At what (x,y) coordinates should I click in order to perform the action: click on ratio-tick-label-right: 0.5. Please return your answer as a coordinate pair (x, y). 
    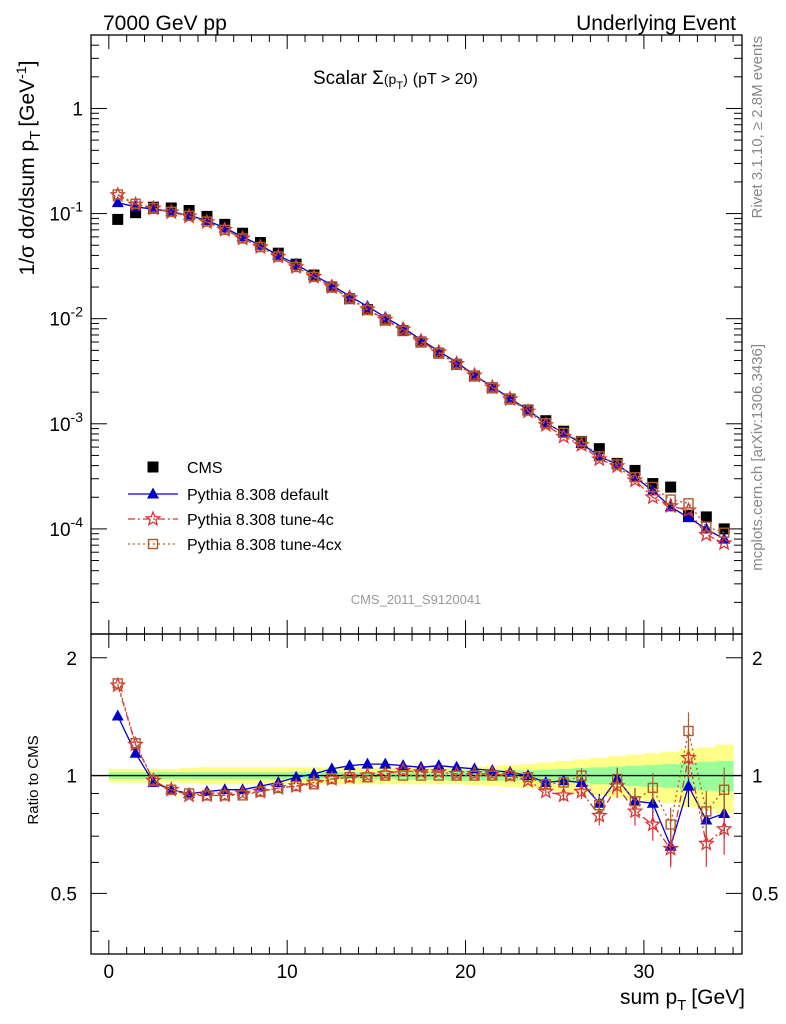
    Looking at the image, I should click on (765, 894).